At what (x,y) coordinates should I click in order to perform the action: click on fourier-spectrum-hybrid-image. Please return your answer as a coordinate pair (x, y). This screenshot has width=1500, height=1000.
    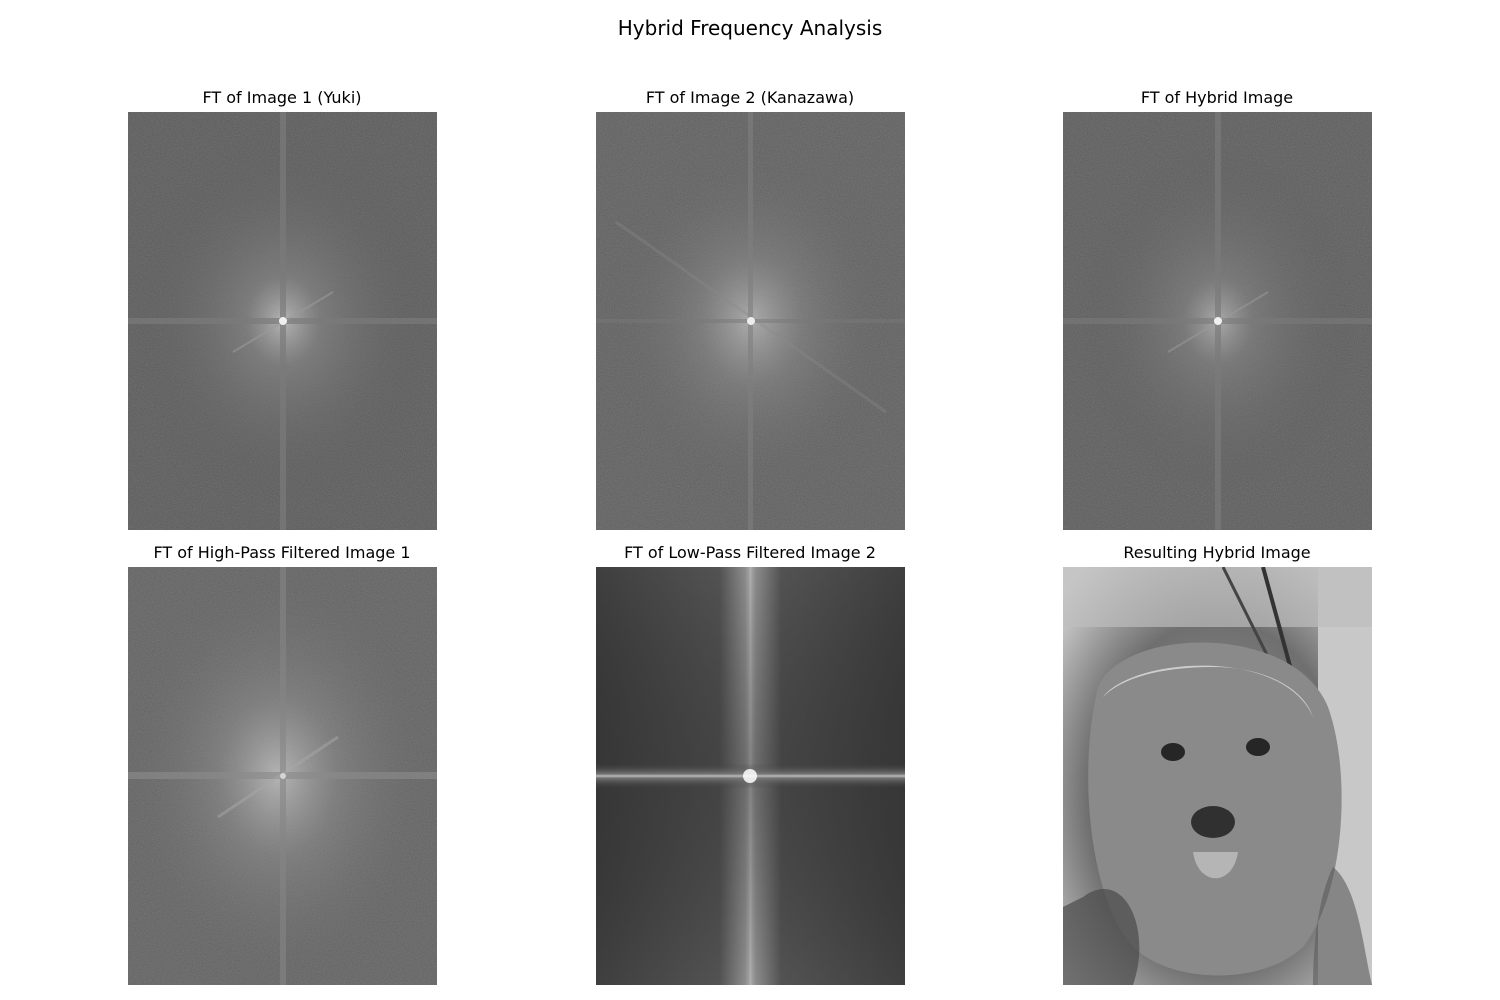
    Looking at the image, I should click on (1217, 321).